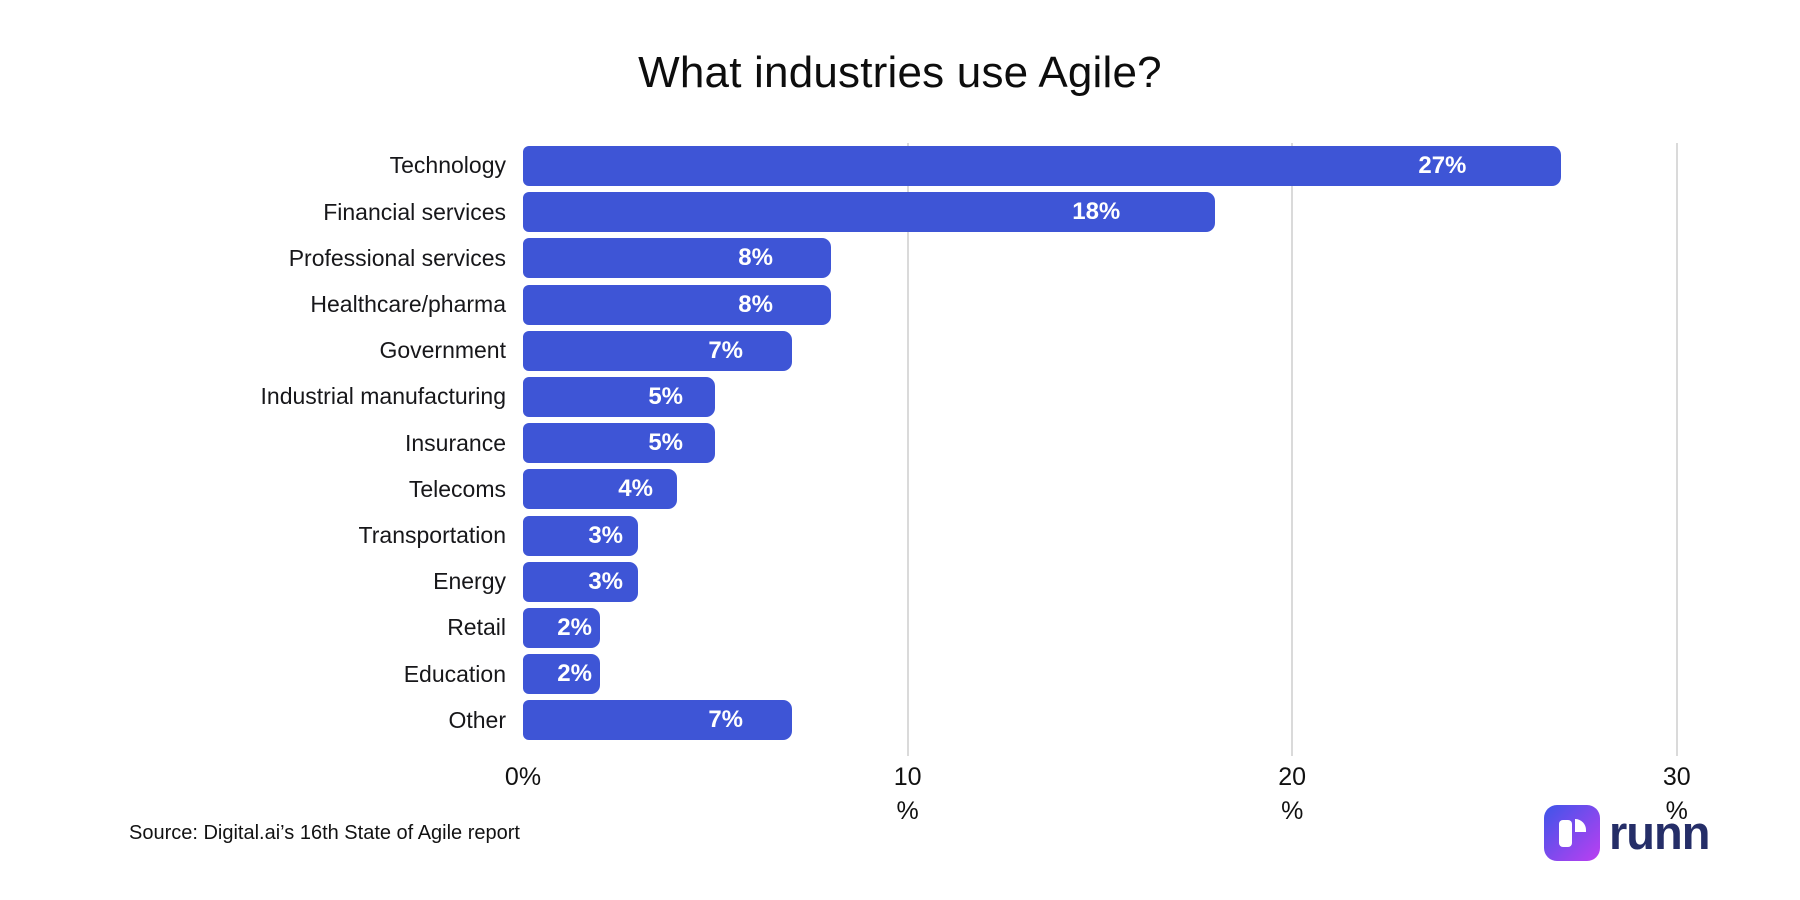 The width and height of the screenshot is (1800, 900). I want to click on bar-cell: 4%, so click(1161, 489).